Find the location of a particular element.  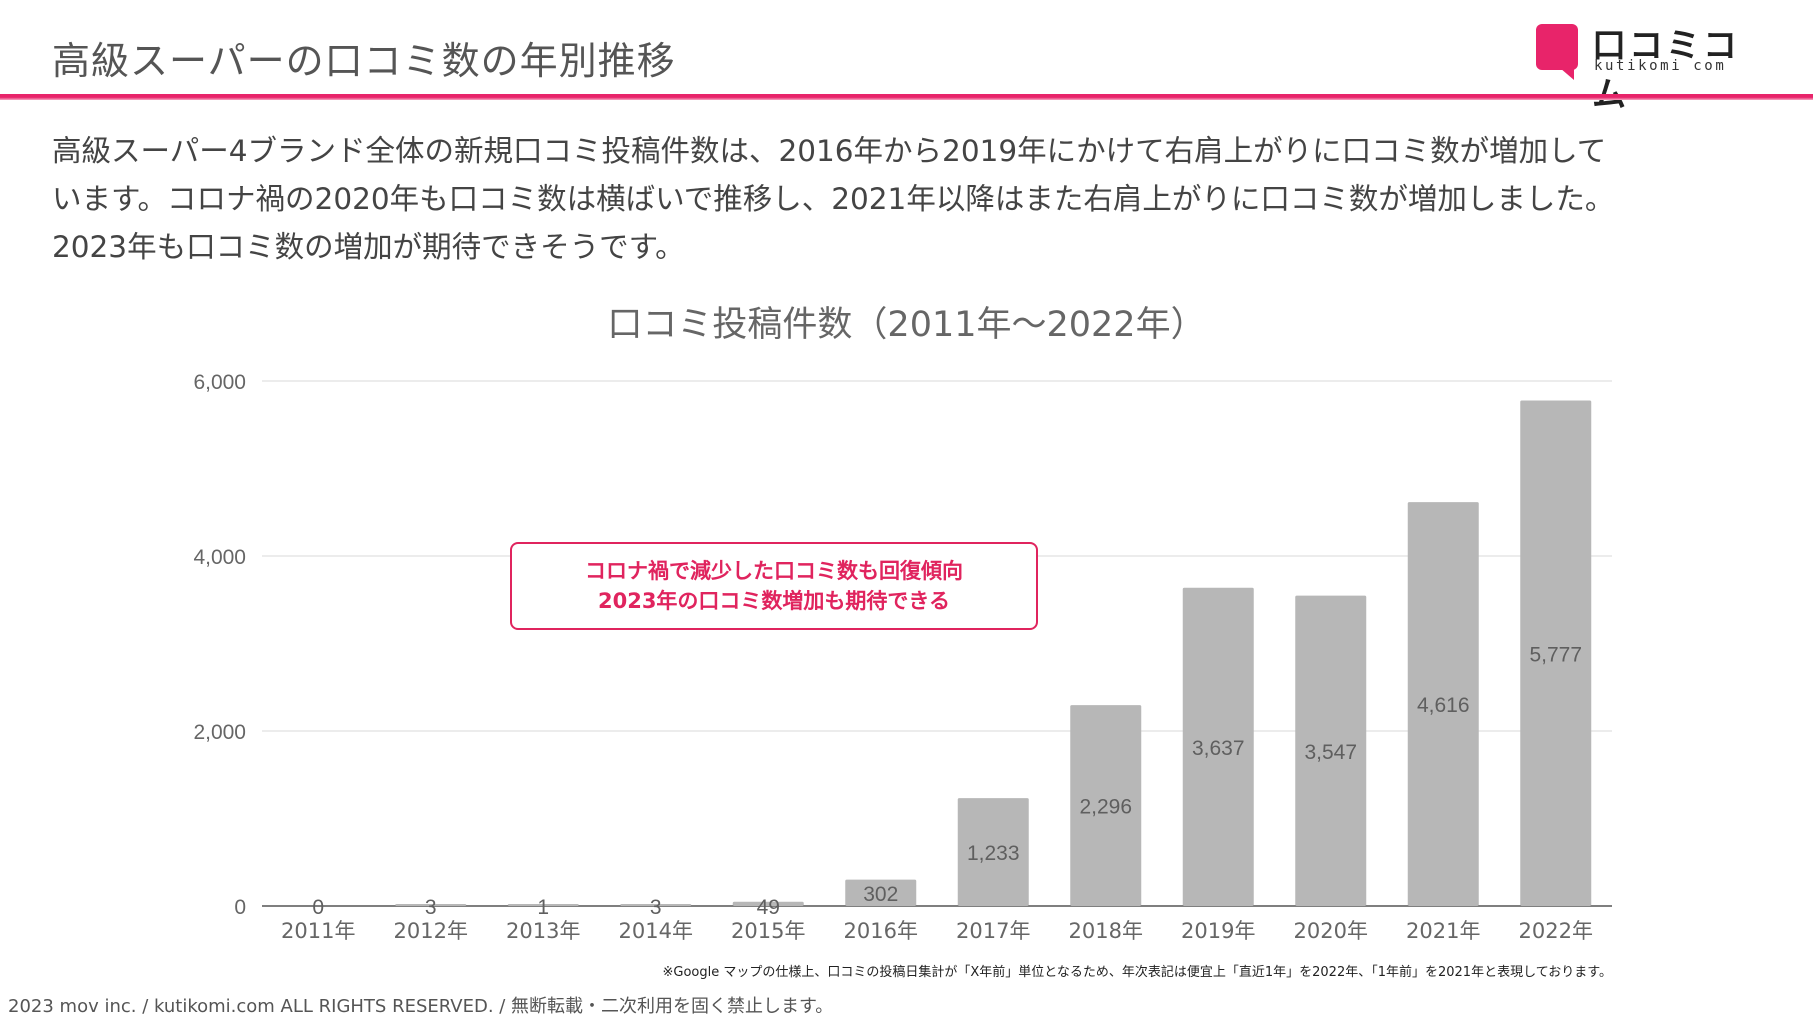

y-tick-label: 6,000 is located at coordinates (219, 382).